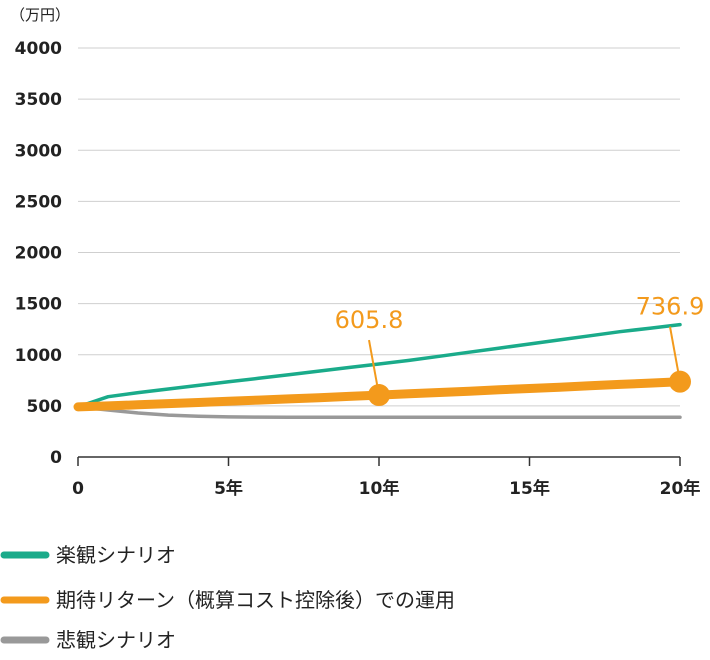 Image resolution: width=710 pixels, height=660 pixels. I want to click on x-tick-label: 5年, so click(228, 488).